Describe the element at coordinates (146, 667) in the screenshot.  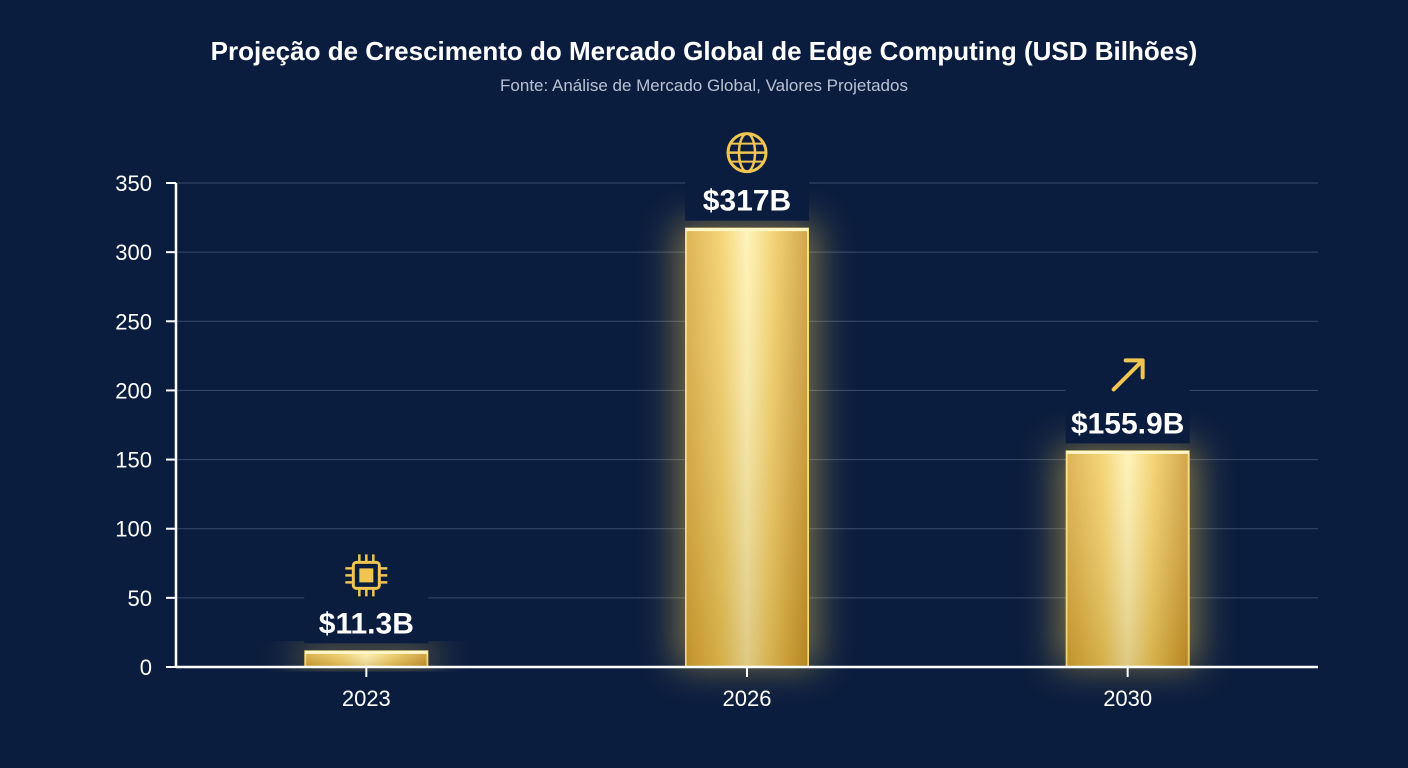
I see `y-tick-label: 0` at that location.